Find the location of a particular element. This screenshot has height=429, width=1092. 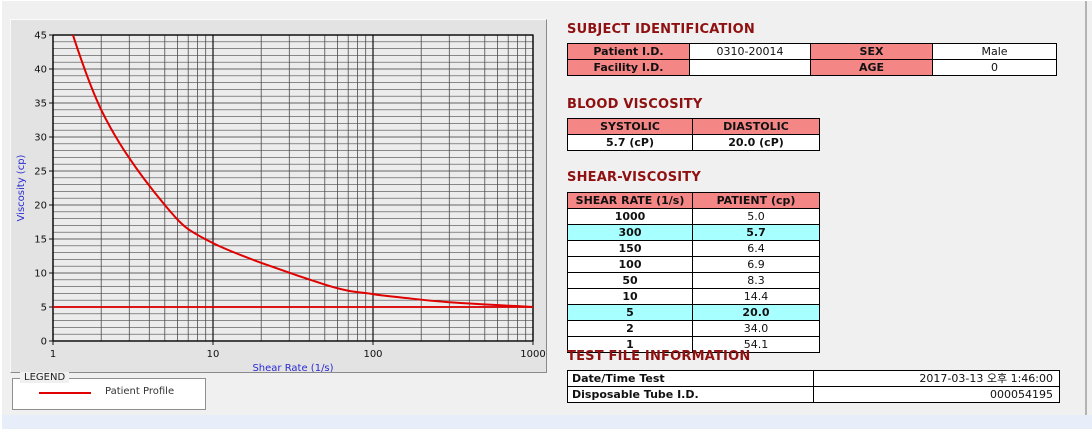

blood-column-header: DIASTOLIC is located at coordinates (756, 126).